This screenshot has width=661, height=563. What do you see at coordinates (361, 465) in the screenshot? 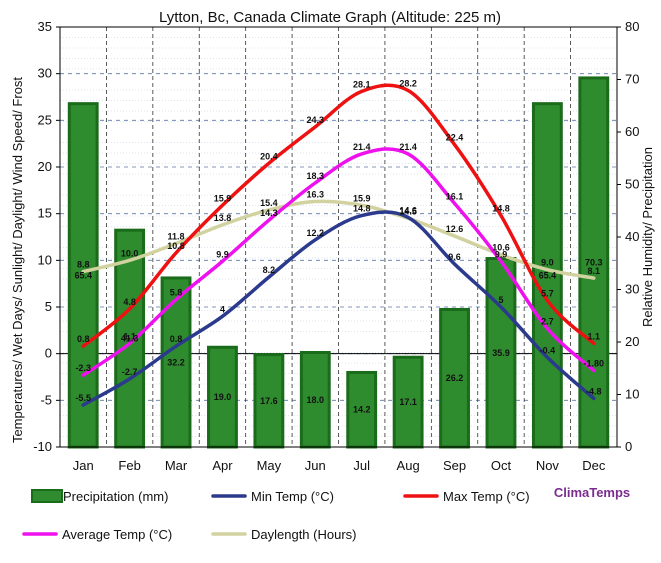
I see `x-tick-label: Jul` at bounding box center [361, 465].